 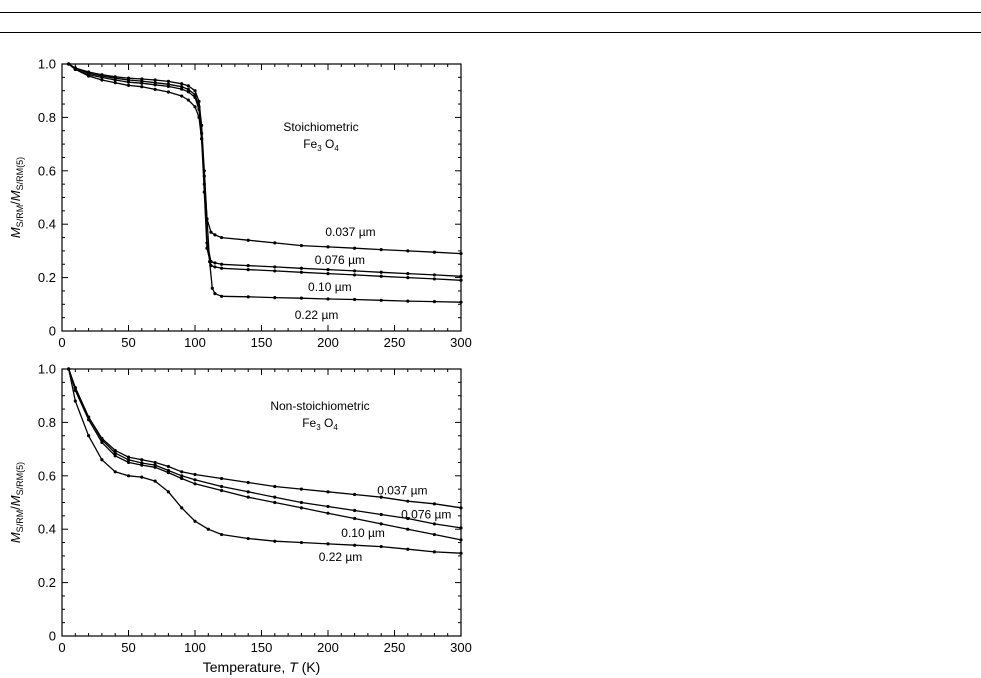 What do you see at coordinates (341, 557) in the screenshot?
I see `chart-2-curve-label-4: 0.22 µm` at bounding box center [341, 557].